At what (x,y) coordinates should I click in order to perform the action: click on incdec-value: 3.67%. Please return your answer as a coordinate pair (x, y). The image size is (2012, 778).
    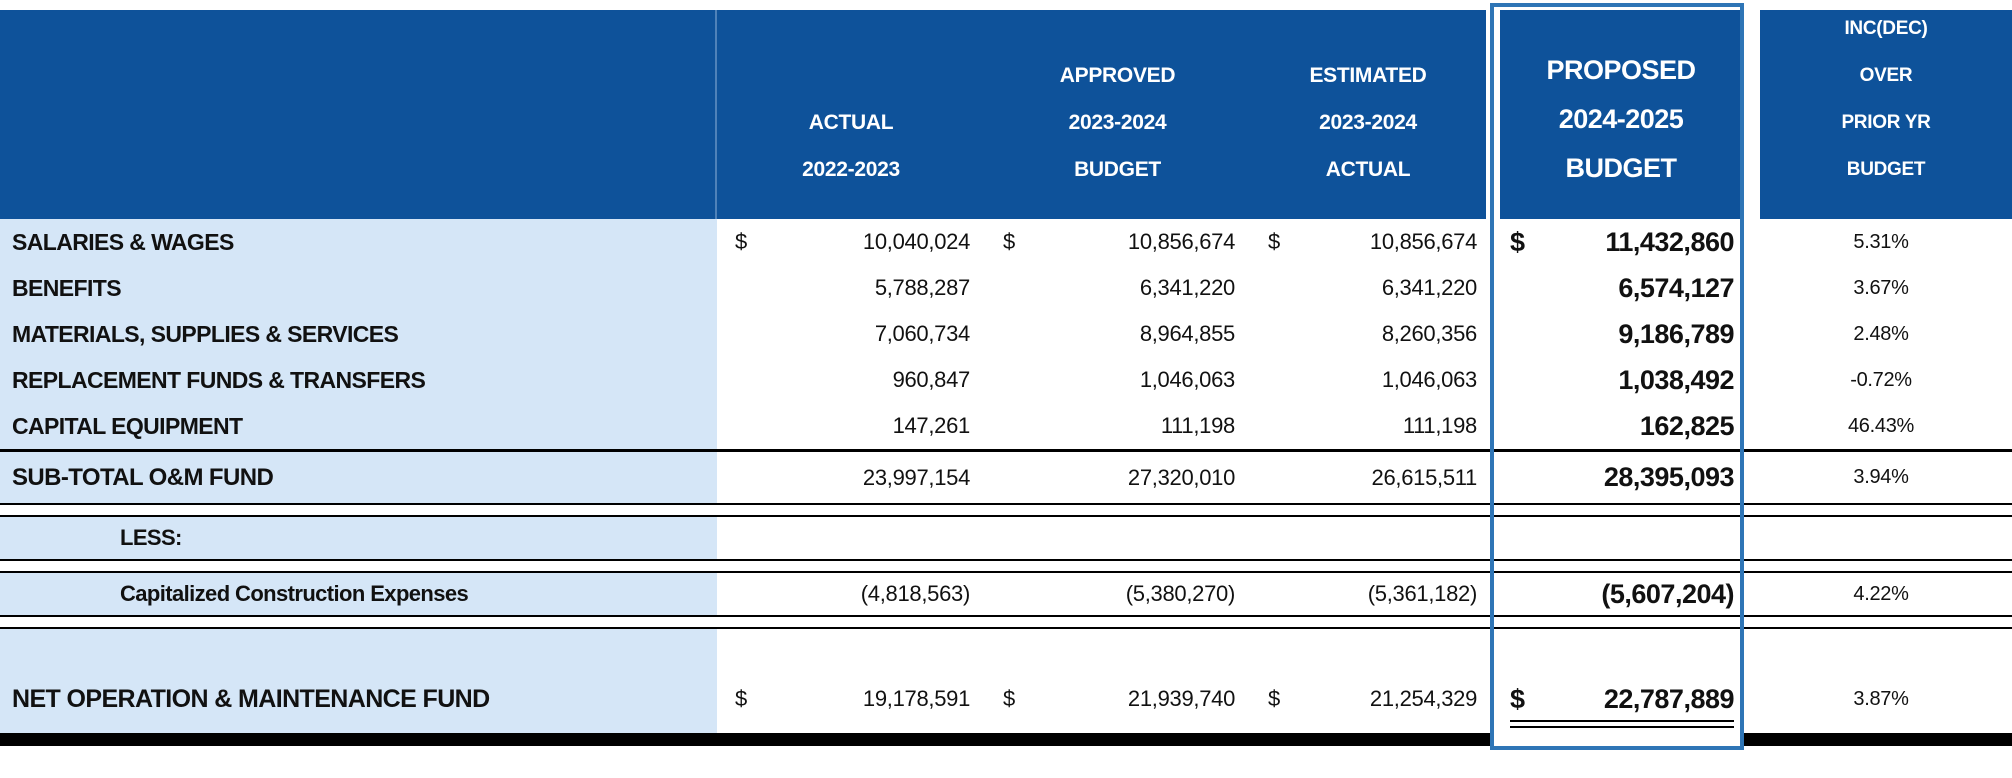
    Looking at the image, I should click on (1881, 287).